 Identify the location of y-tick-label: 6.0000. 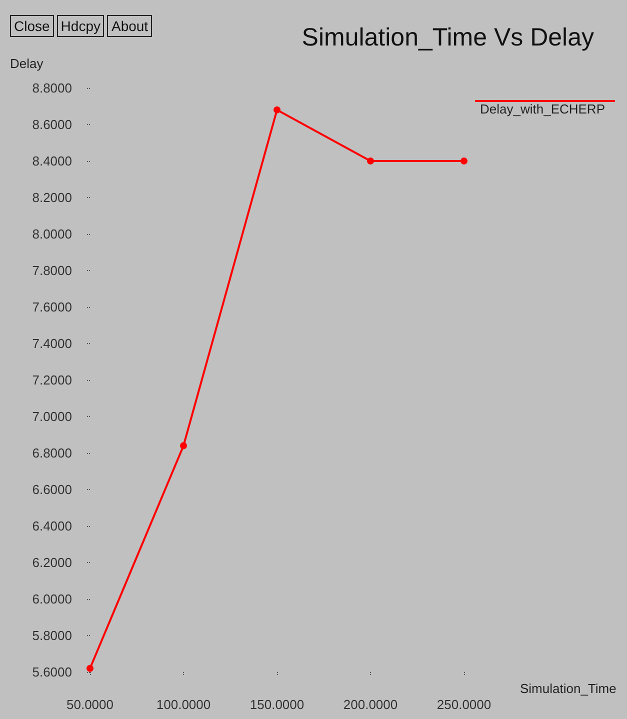
(52, 599).